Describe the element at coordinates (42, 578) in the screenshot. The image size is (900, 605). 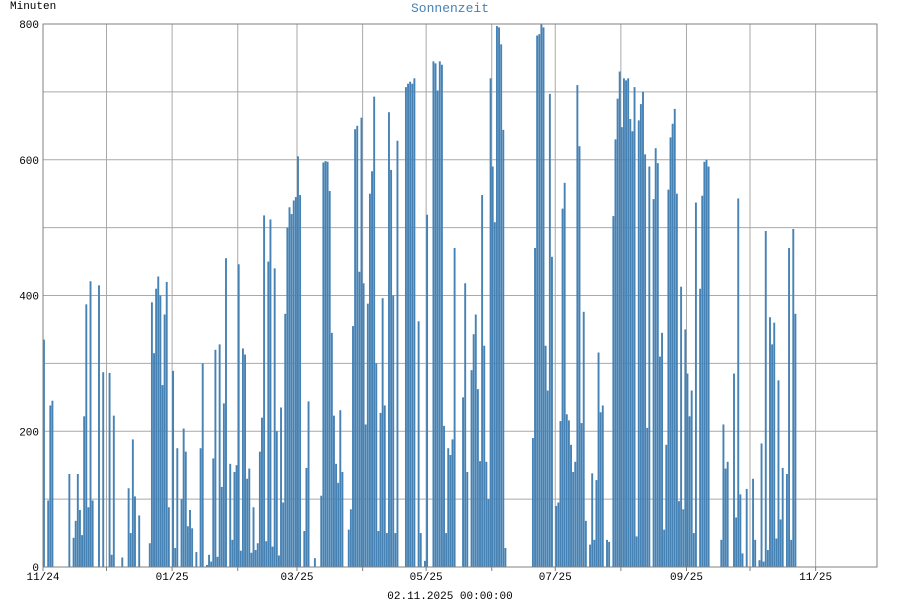
I see `x-tick-label: 11/24` at that location.